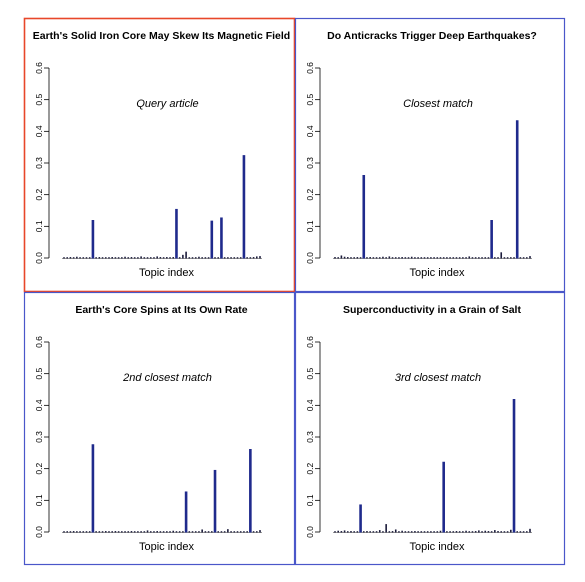 Image resolution: width=585 pixels, height=582 pixels. Describe the element at coordinates (167, 378) in the screenshot. I see `panel-annotation: 2nd closest match` at that location.